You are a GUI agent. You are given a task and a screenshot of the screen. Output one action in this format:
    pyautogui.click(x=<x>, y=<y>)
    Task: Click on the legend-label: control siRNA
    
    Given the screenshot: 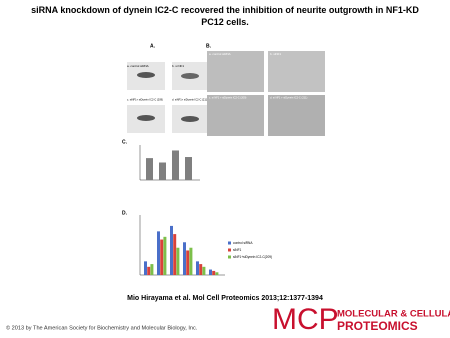 What is the action you would take?
    pyautogui.click(x=243, y=243)
    